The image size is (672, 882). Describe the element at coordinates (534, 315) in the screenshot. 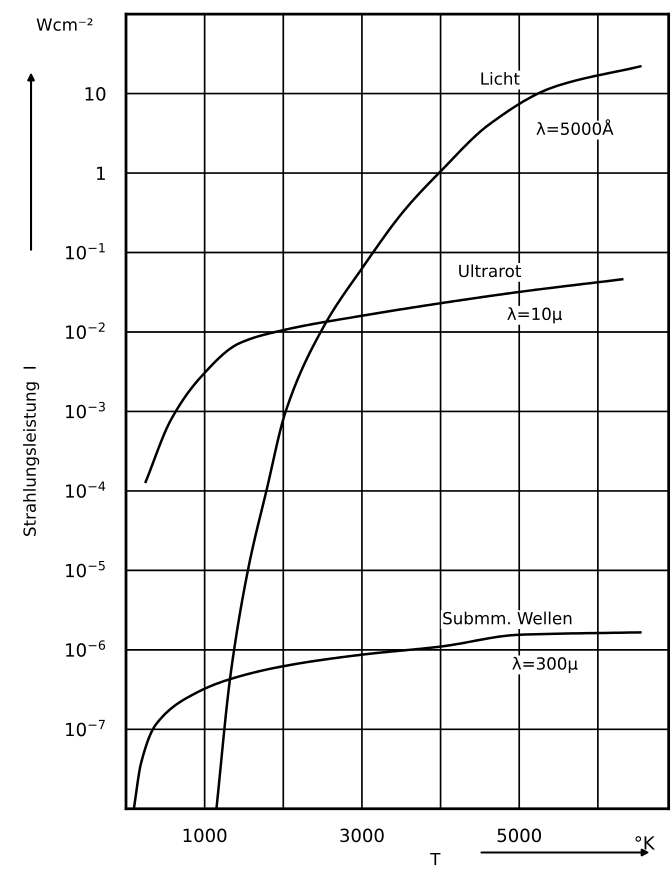

I see `annotation: λ=10μ` at that location.